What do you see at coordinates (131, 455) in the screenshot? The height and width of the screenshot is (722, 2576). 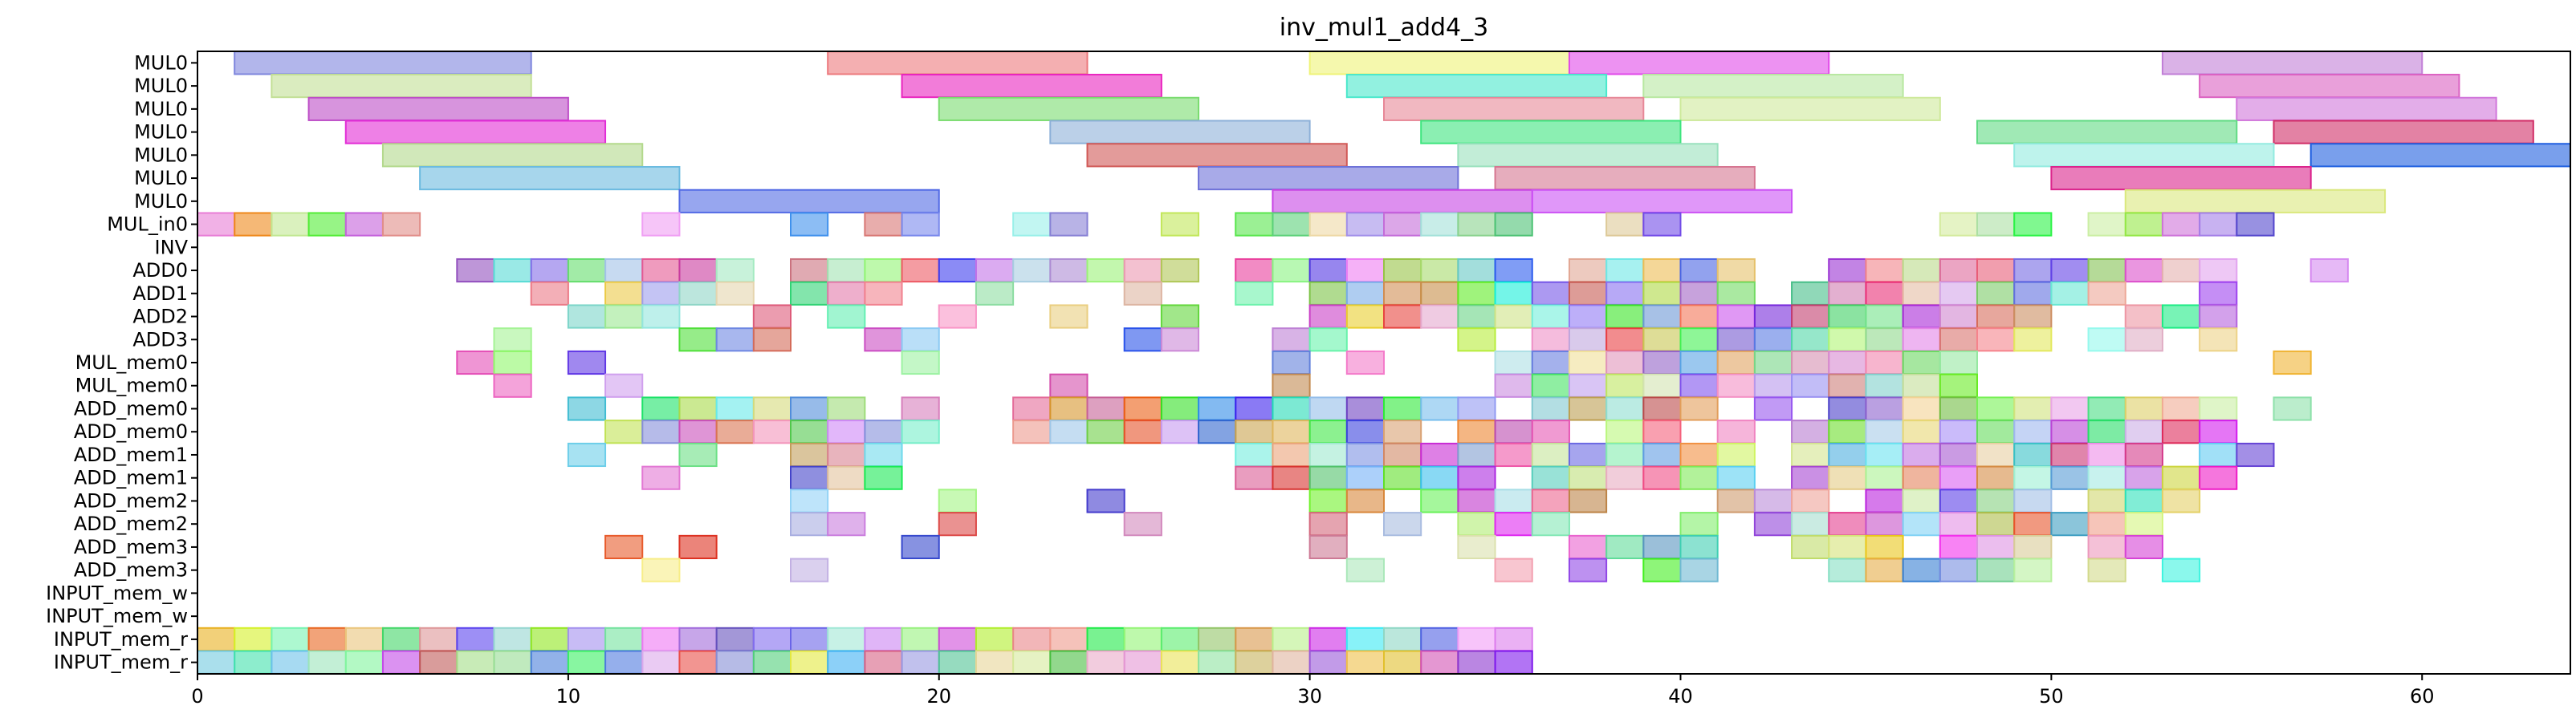 I see `y-tick-label: ADD_mem1` at bounding box center [131, 455].